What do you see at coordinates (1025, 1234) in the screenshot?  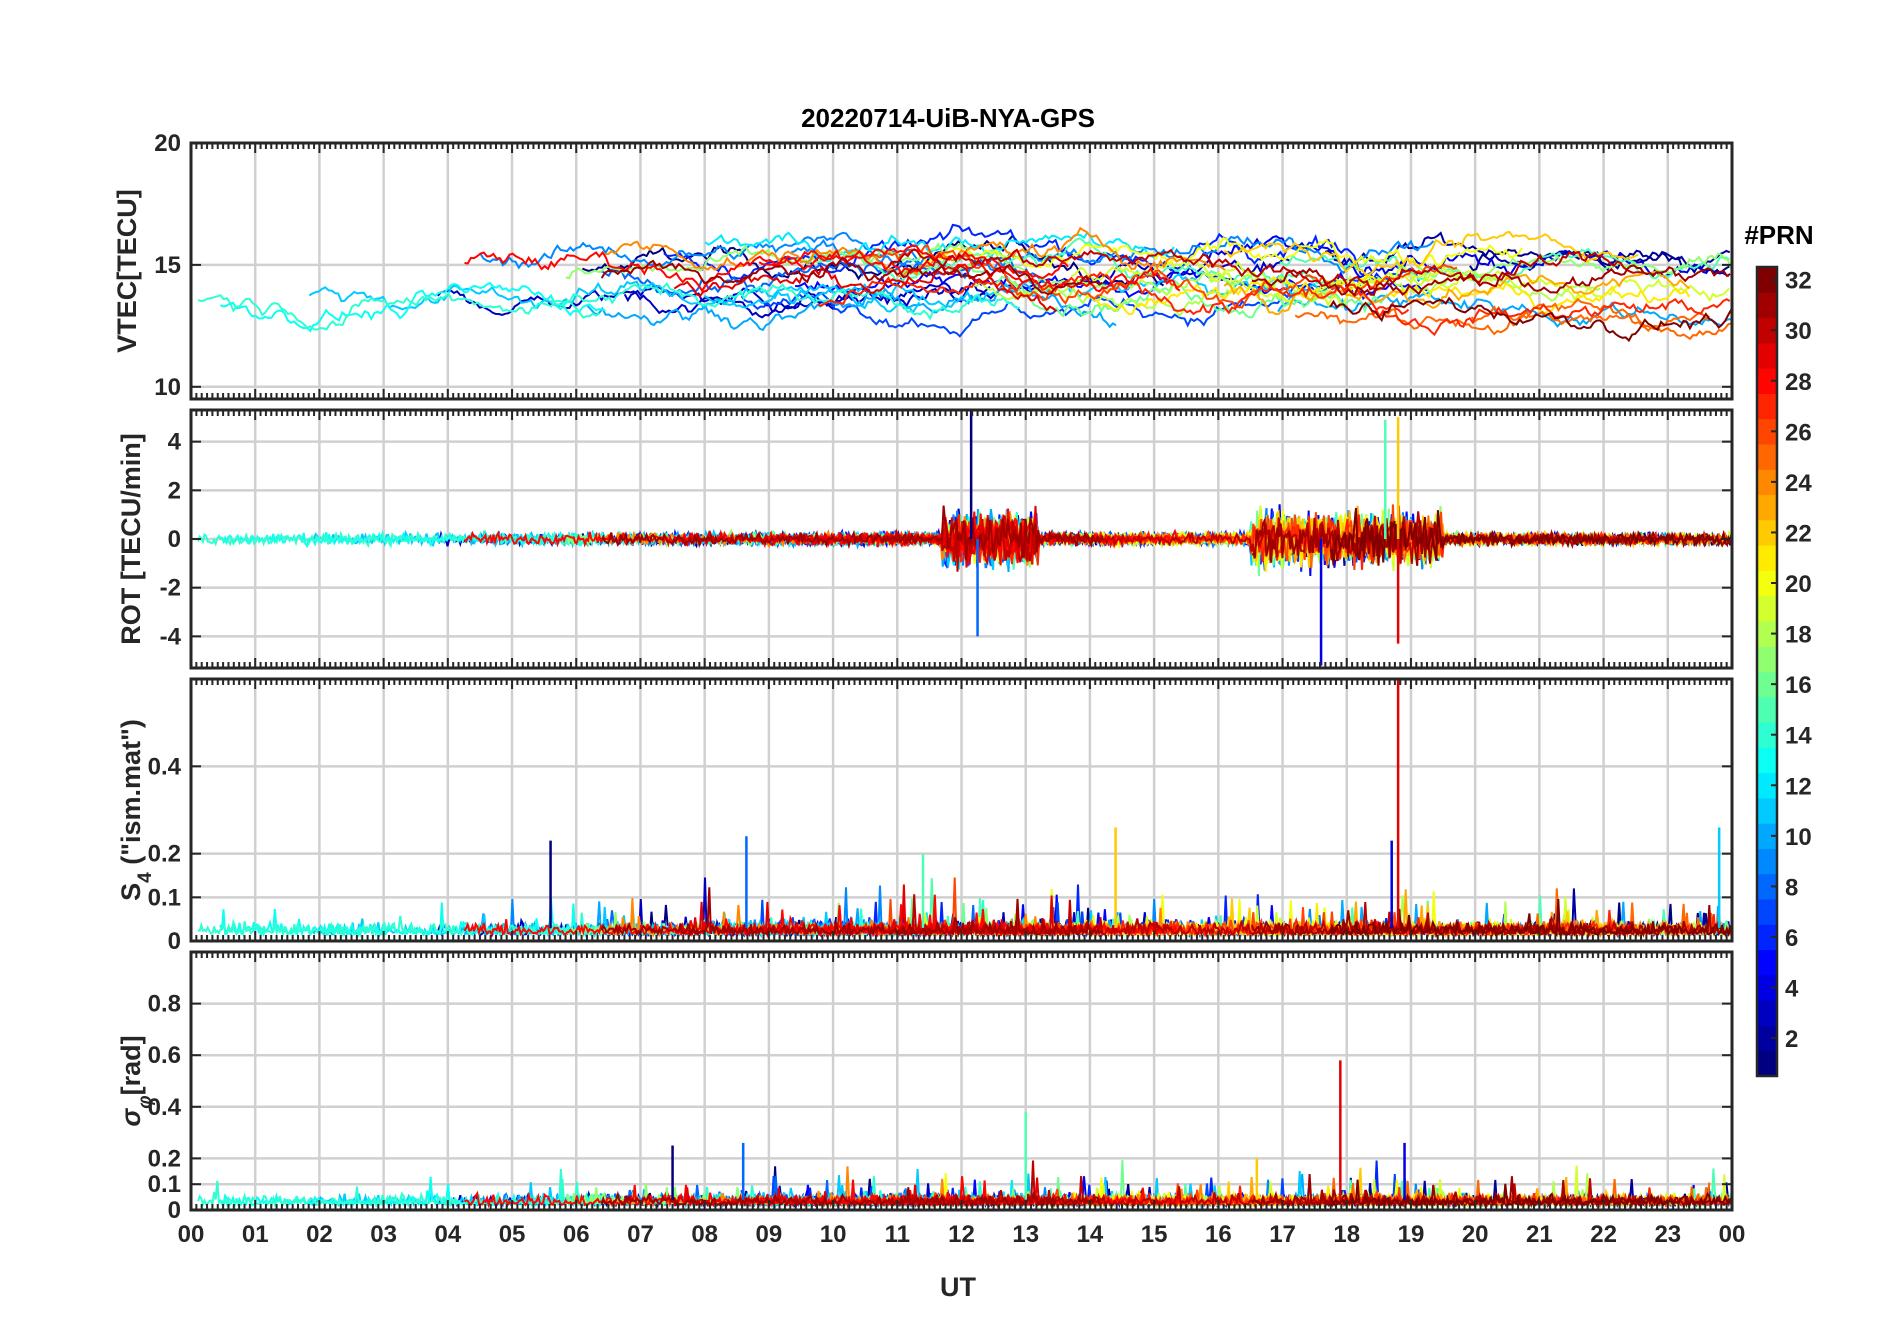 I see `x-tick-label: 13` at bounding box center [1025, 1234].